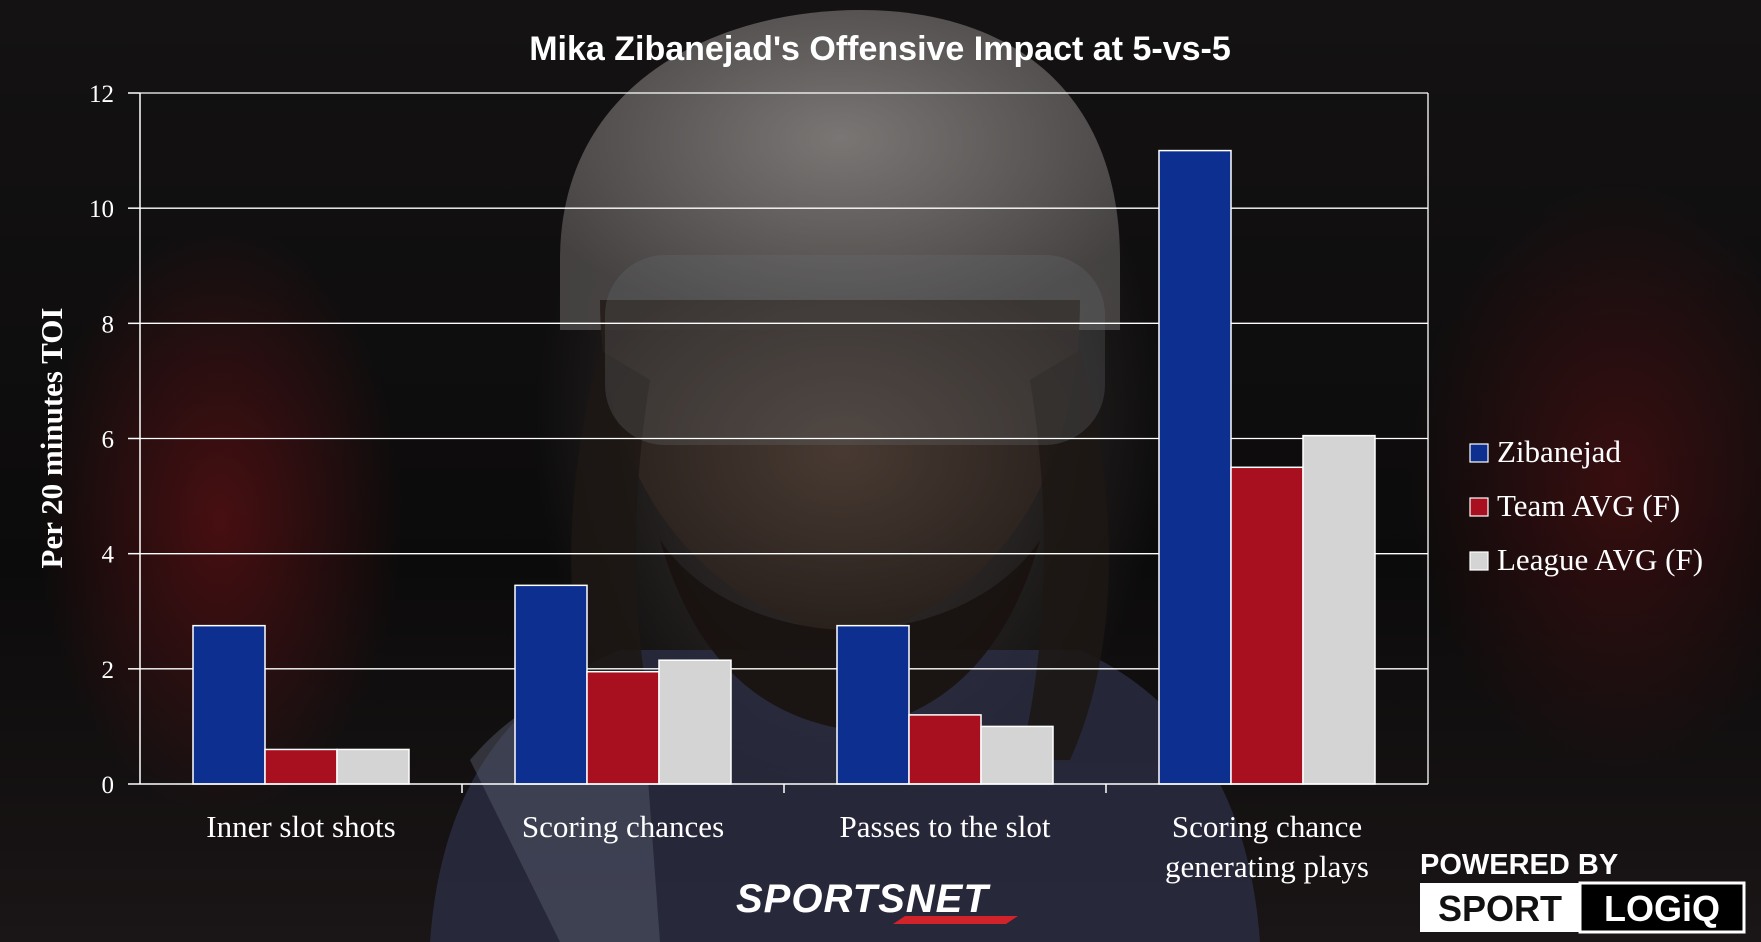 The image size is (1761, 942). Describe the element at coordinates (101, 209) in the screenshot. I see `y-tick-label: 10` at that location.